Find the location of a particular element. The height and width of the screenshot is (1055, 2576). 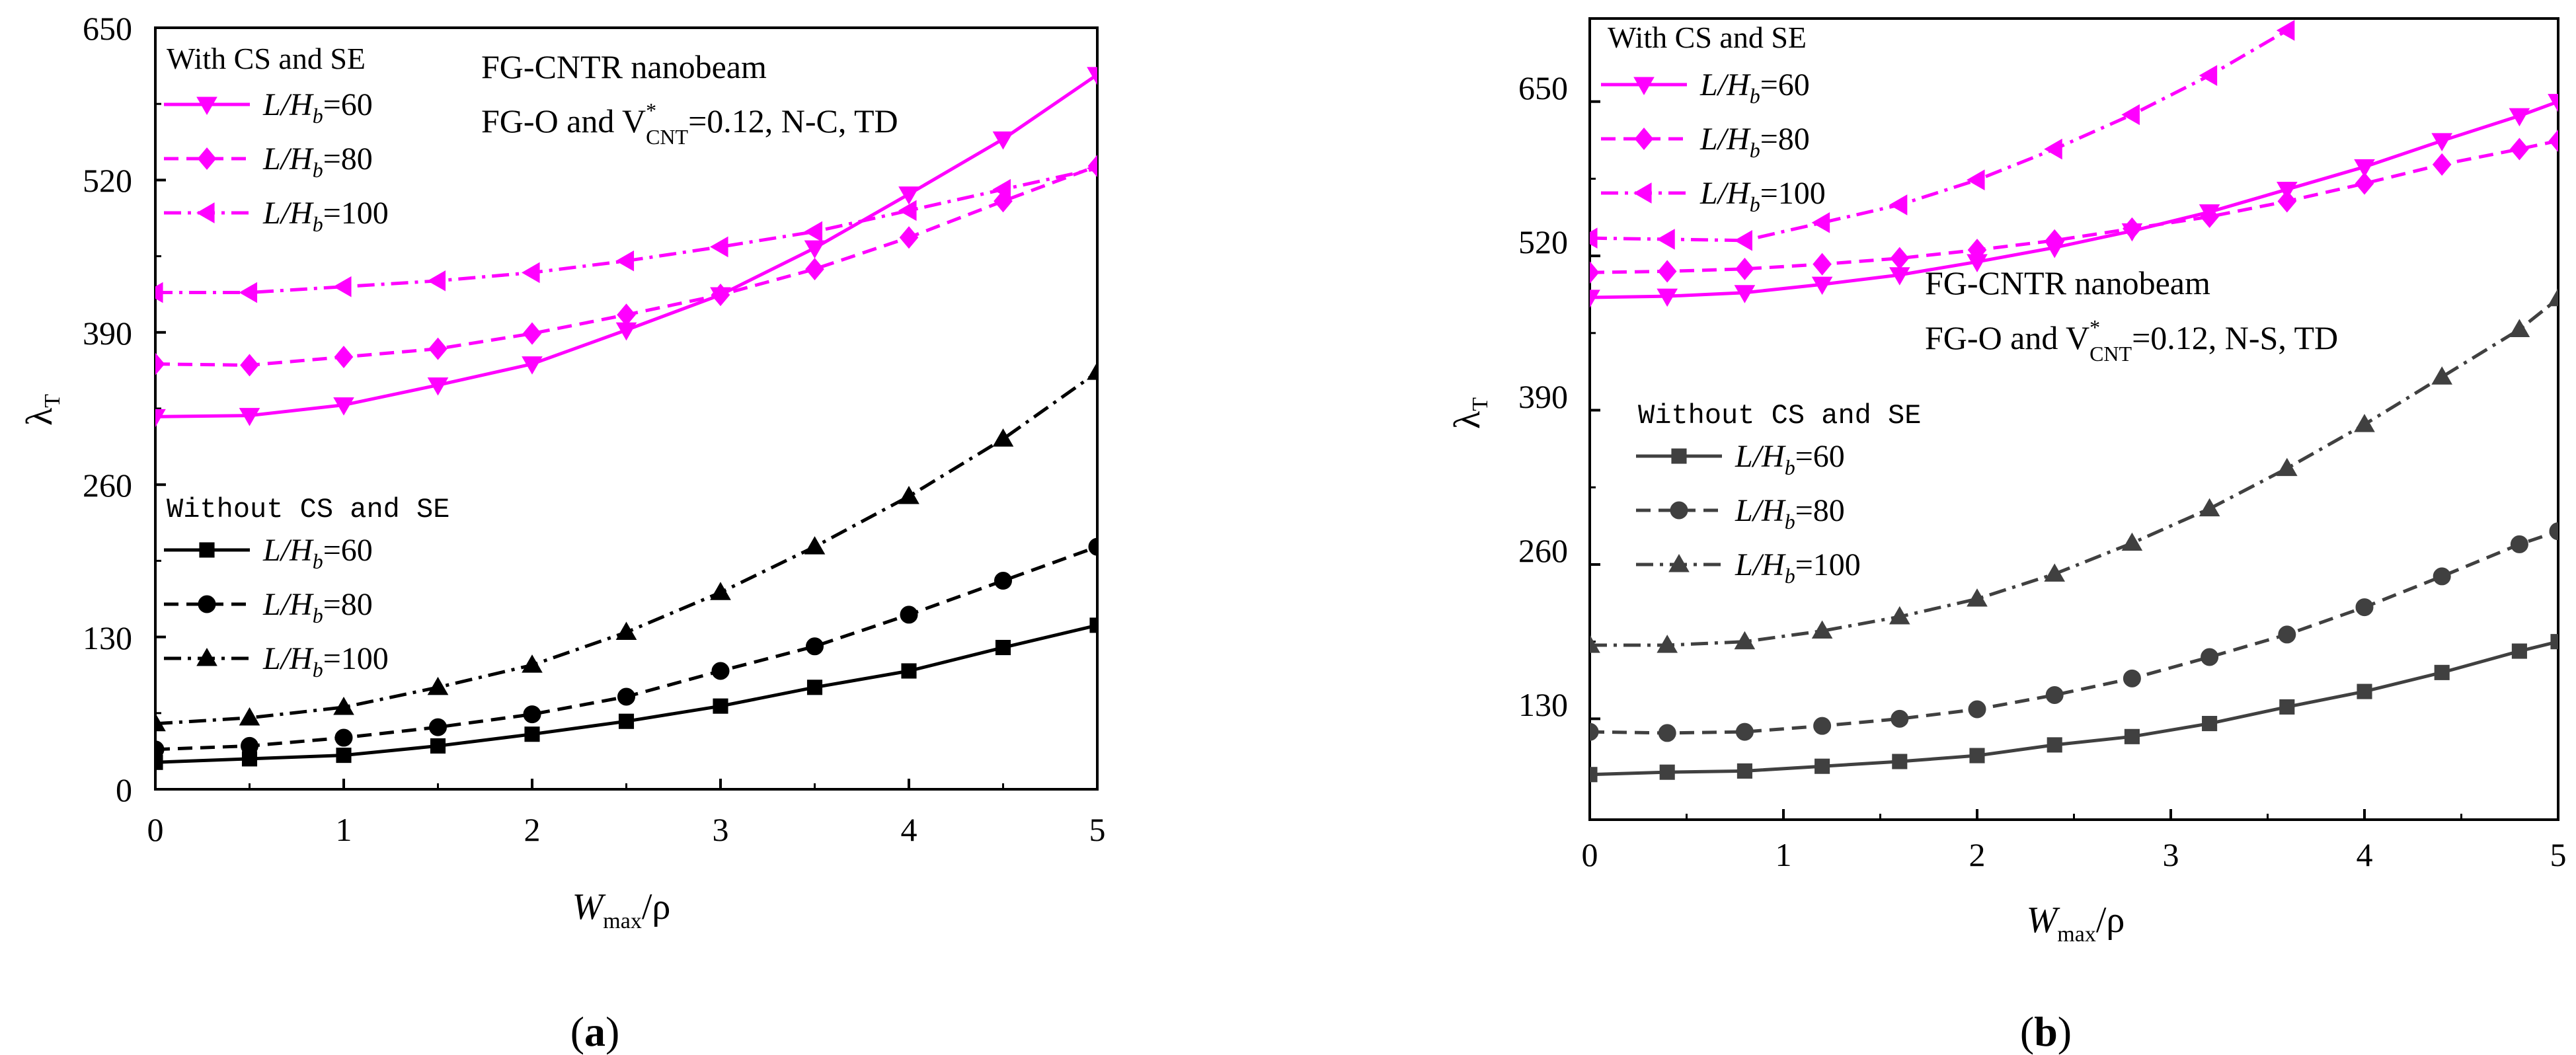

x-tick-label: 5 is located at coordinates (1097, 830).